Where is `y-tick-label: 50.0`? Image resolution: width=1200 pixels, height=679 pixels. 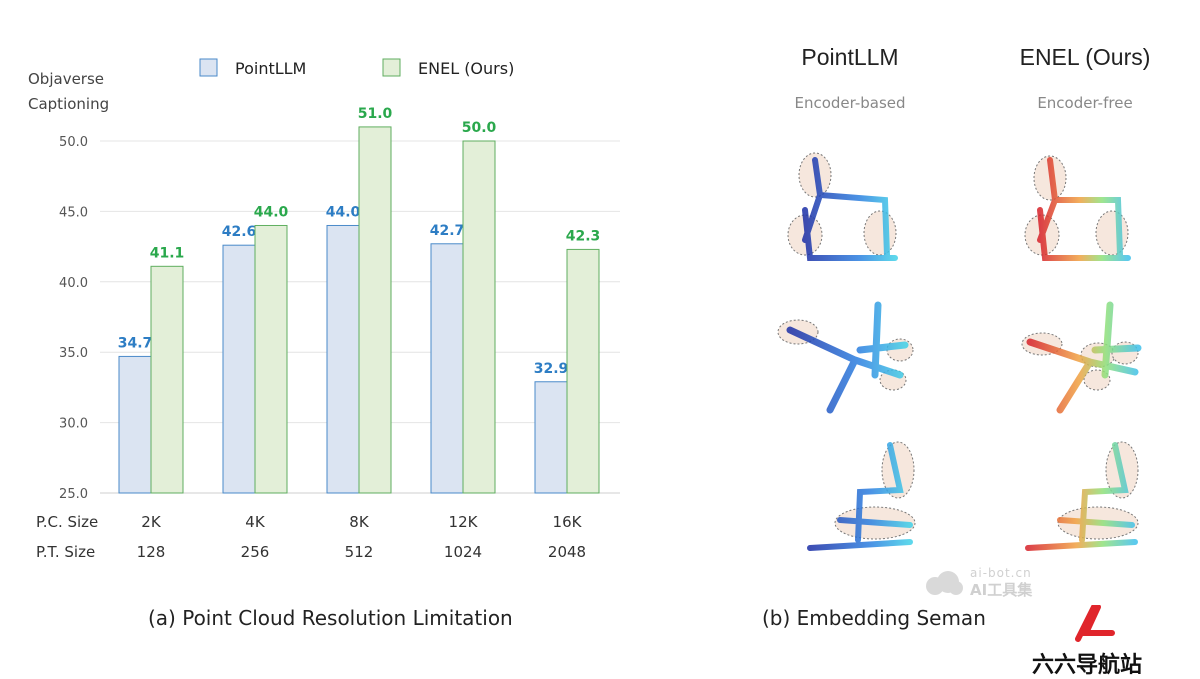
y-tick-label: 50.0 is located at coordinates (73, 142).